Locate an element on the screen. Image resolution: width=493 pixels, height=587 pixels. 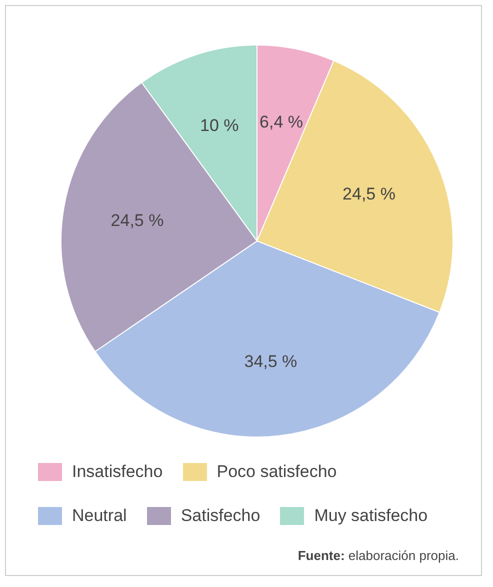
data-label: 10 % is located at coordinates (219, 125).